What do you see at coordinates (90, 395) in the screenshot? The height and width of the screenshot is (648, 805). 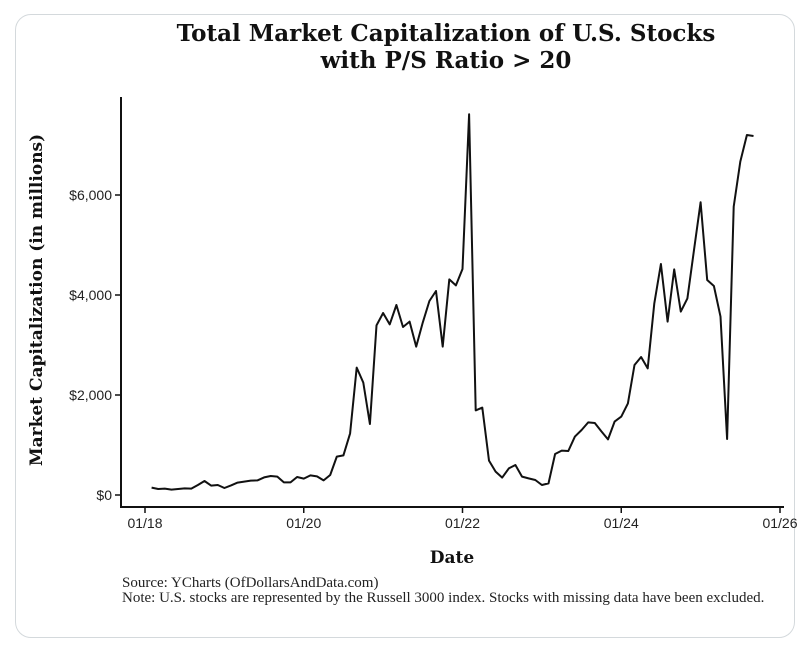 I see `y-tick-label: $2,000` at bounding box center [90, 395].